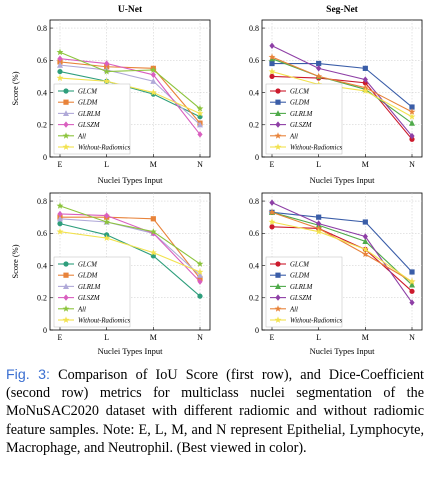 This screenshot has height=487, width=430. What do you see at coordinates (106, 337) in the screenshot?
I see `x-tick-label: L` at bounding box center [106, 337].